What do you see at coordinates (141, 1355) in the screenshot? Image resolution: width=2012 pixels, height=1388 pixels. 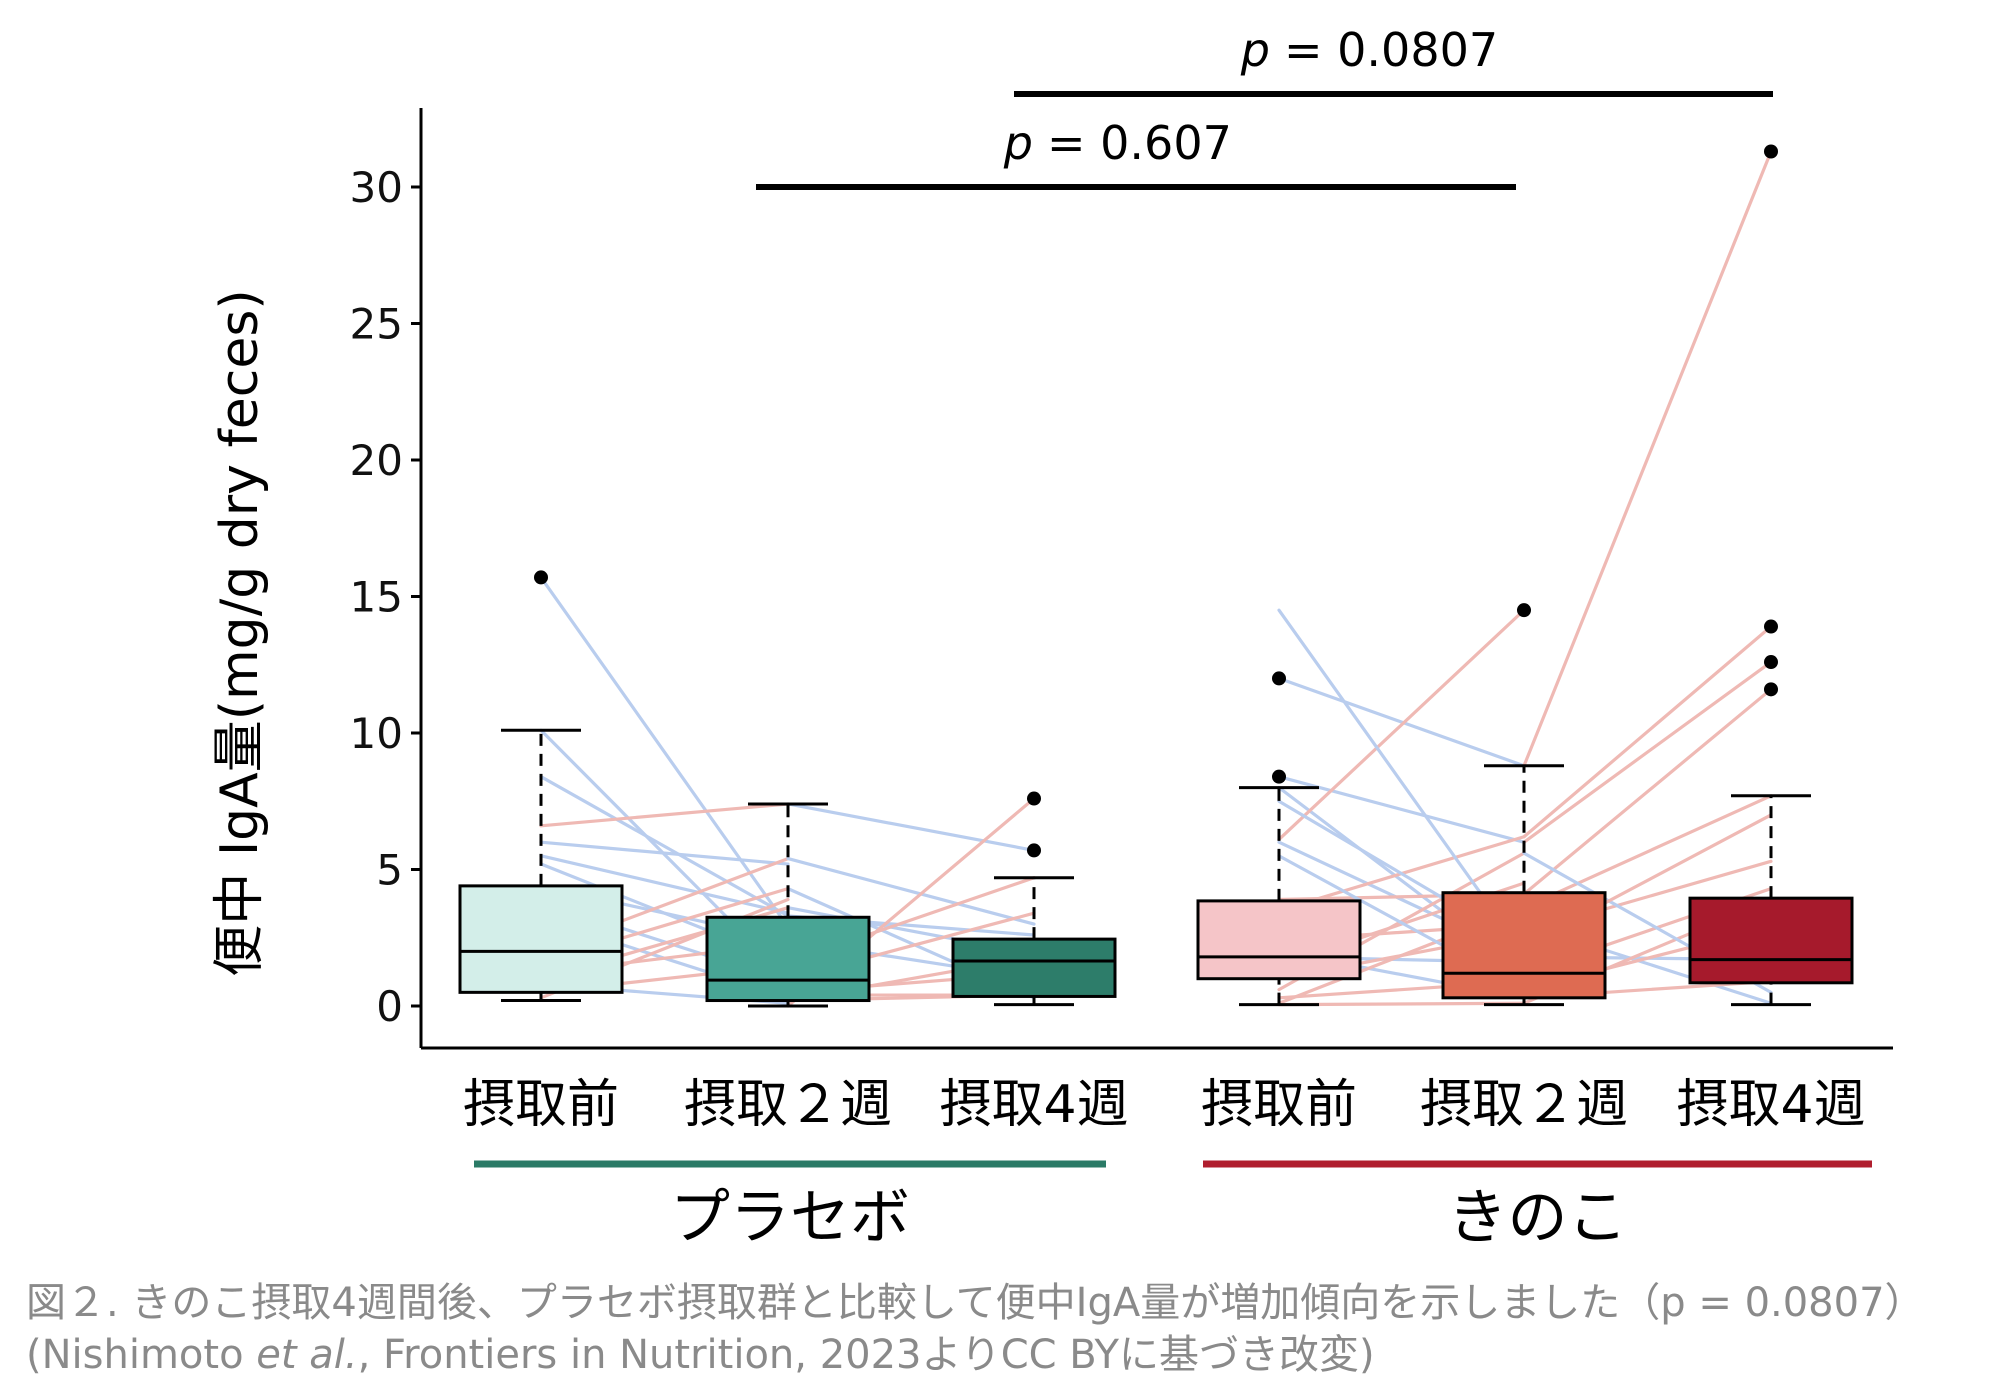 I see `citation-prefix: (Nishimoto` at bounding box center [141, 1355].